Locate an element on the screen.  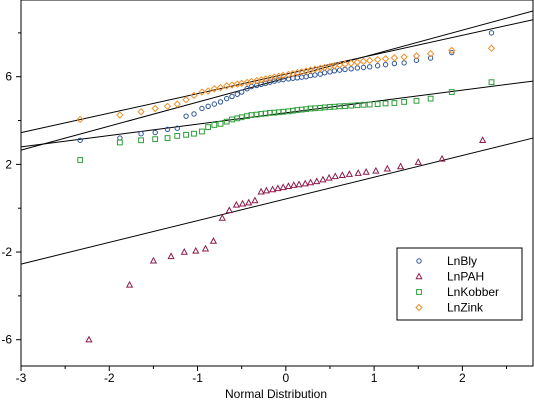
legend-label: LnBly is located at coordinates (462, 261).